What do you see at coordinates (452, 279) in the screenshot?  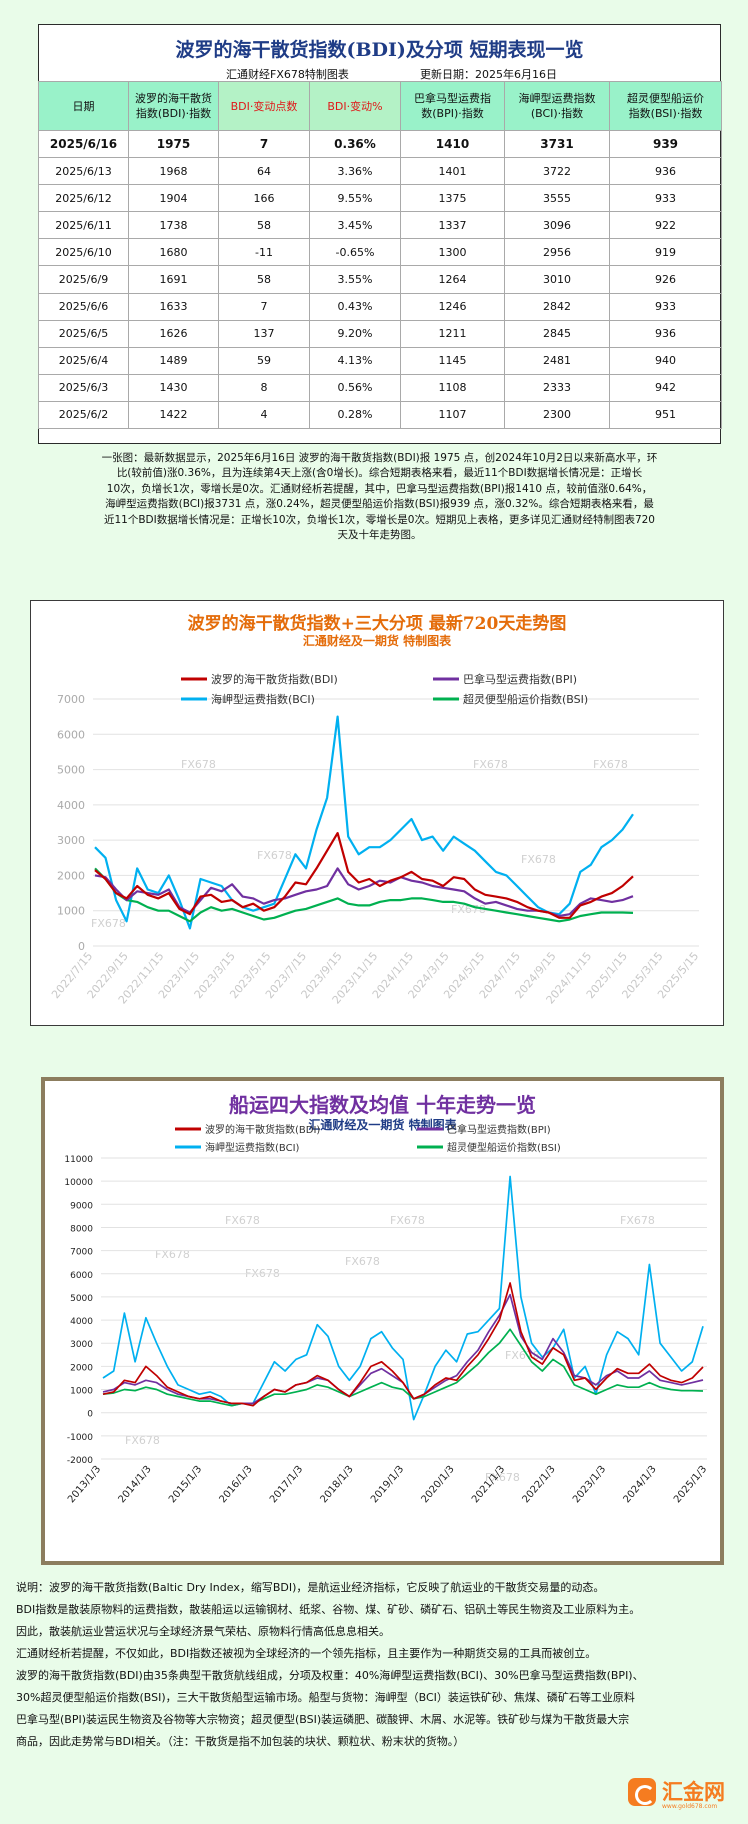 I see `table-cell: 1264` at bounding box center [452, 279].